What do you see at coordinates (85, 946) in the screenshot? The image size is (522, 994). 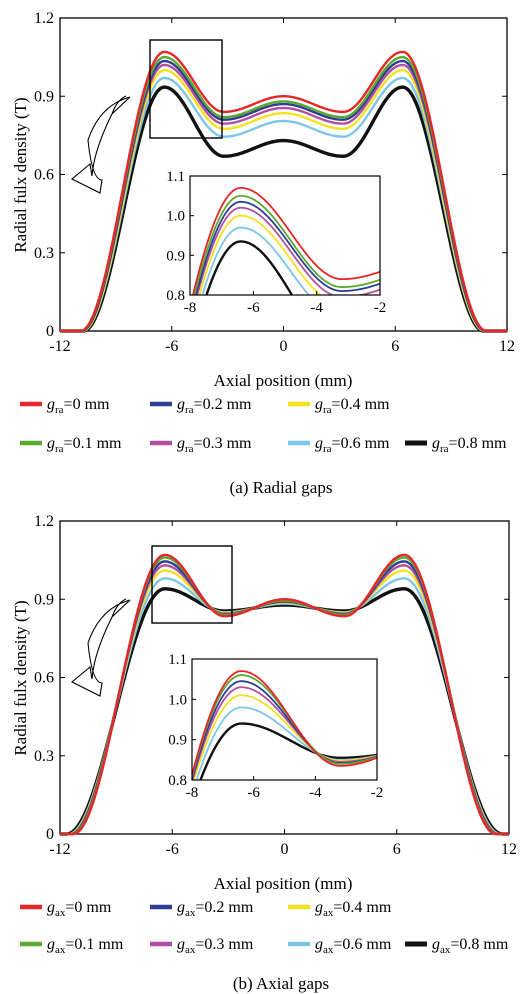 I see `legend-label: gax=0.1 mm` at bounding box center [85, 946].